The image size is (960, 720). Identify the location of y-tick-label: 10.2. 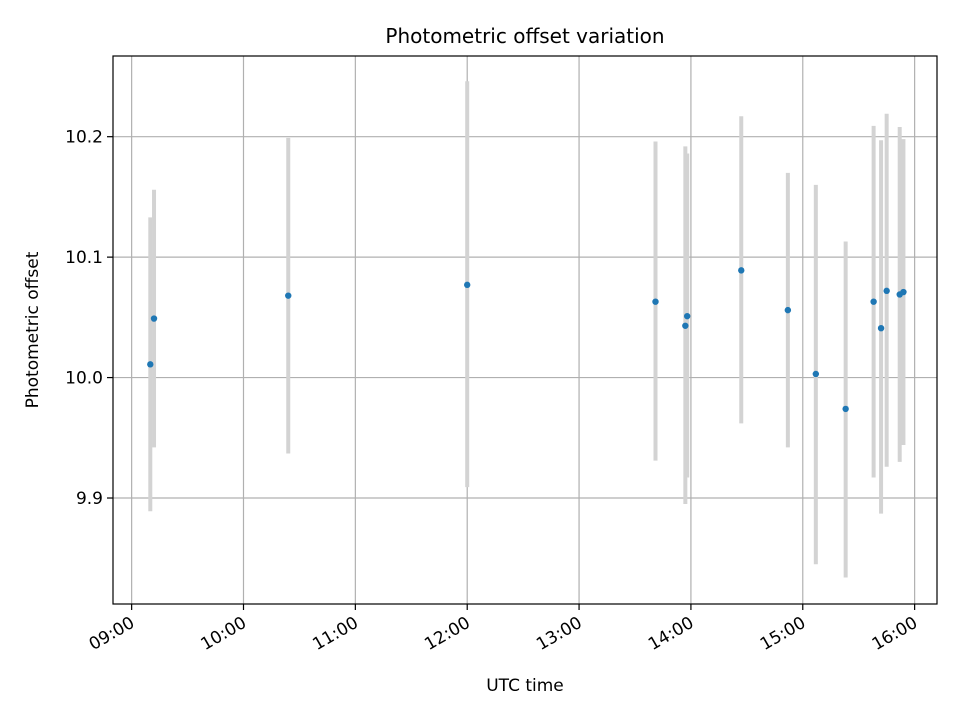
(84, 138).